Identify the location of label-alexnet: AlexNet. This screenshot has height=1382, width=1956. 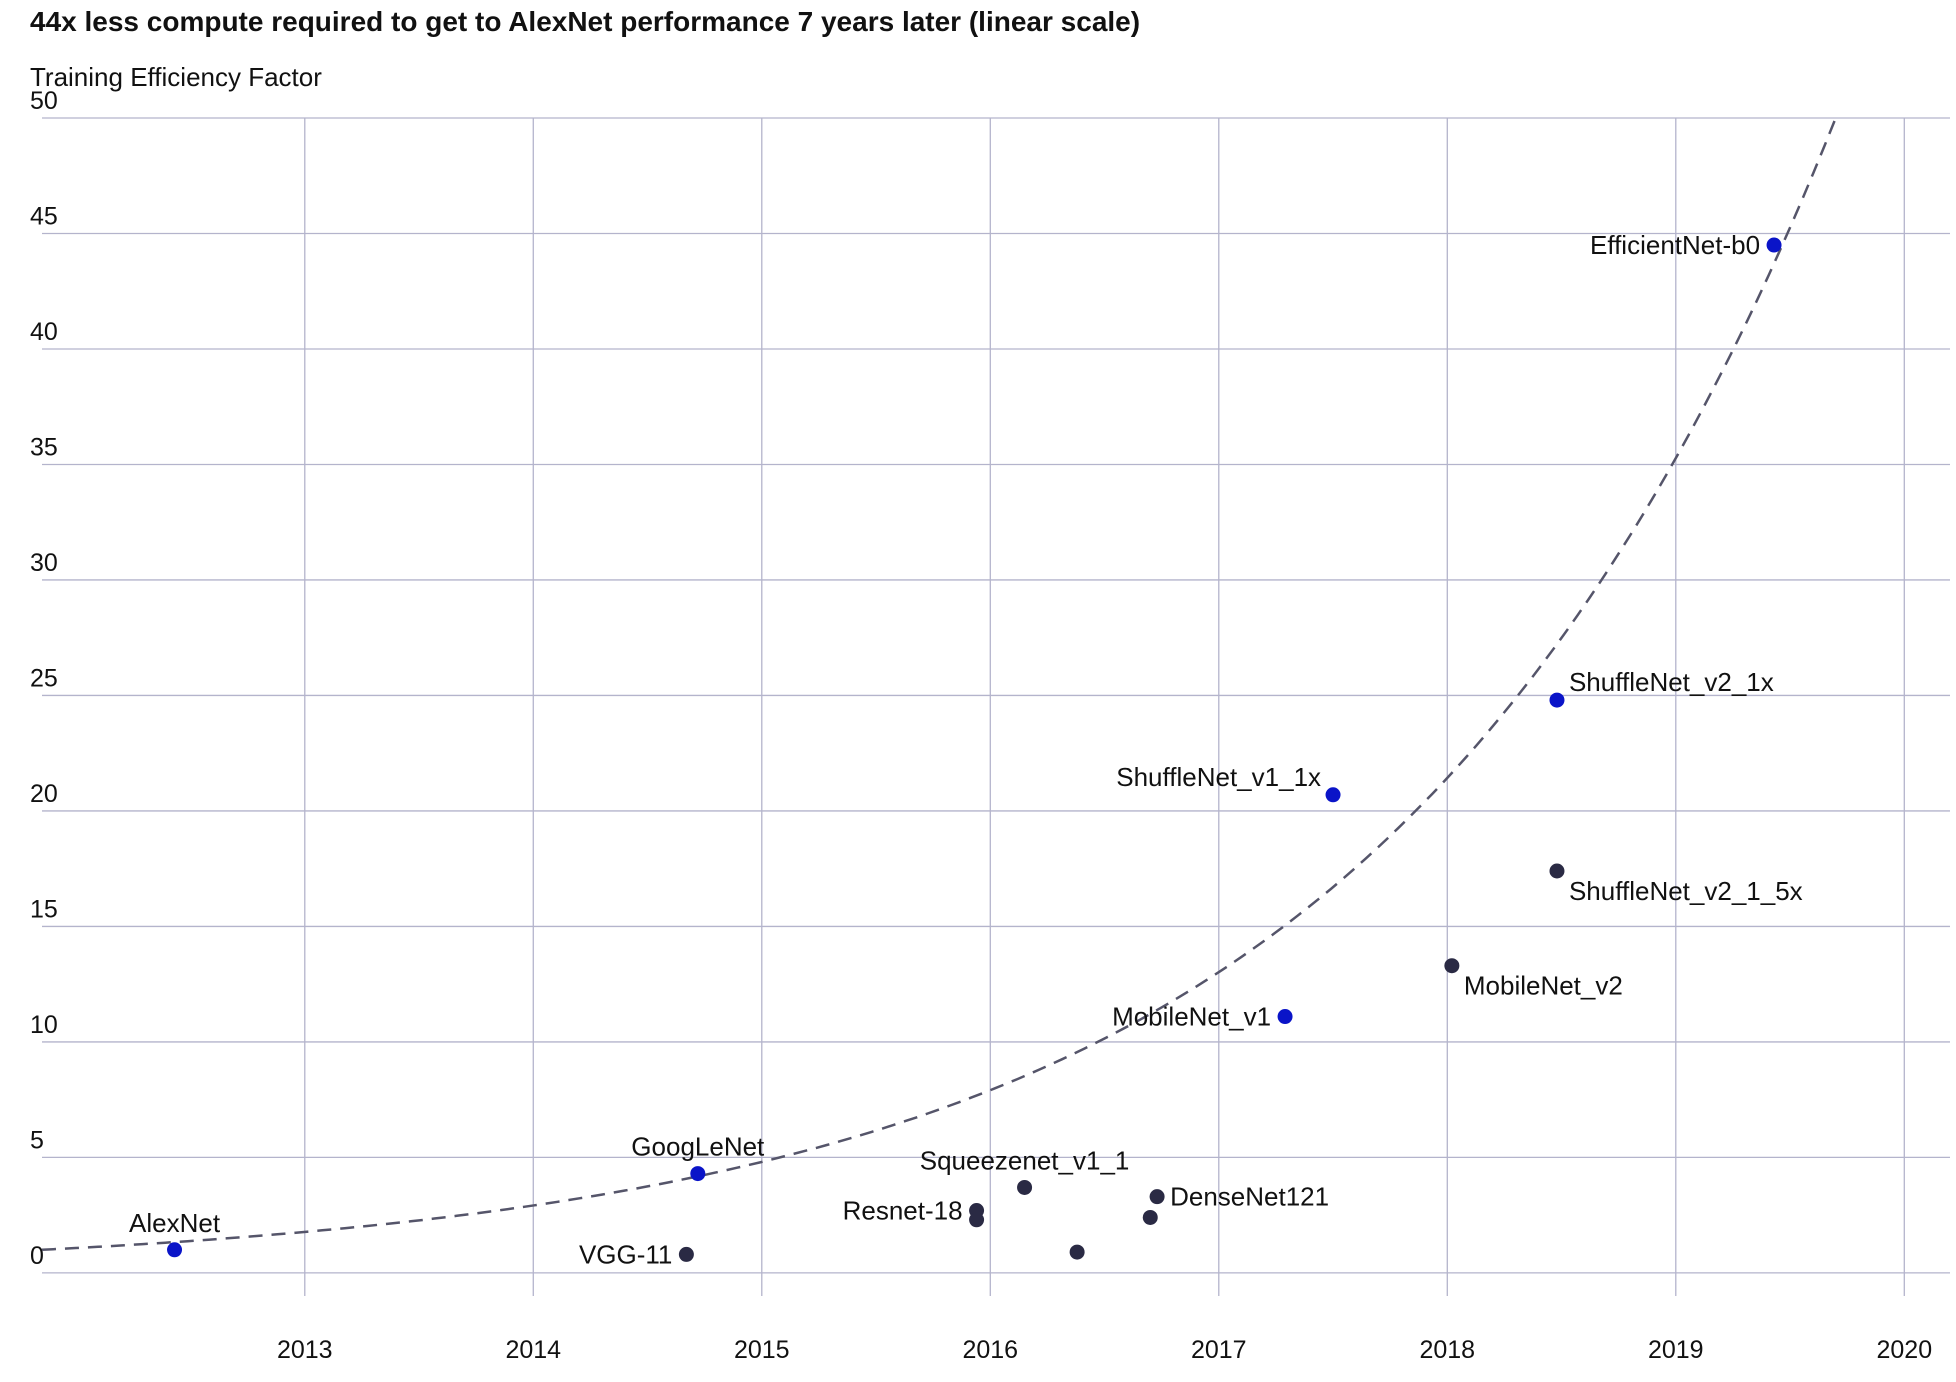
(175, 1223).